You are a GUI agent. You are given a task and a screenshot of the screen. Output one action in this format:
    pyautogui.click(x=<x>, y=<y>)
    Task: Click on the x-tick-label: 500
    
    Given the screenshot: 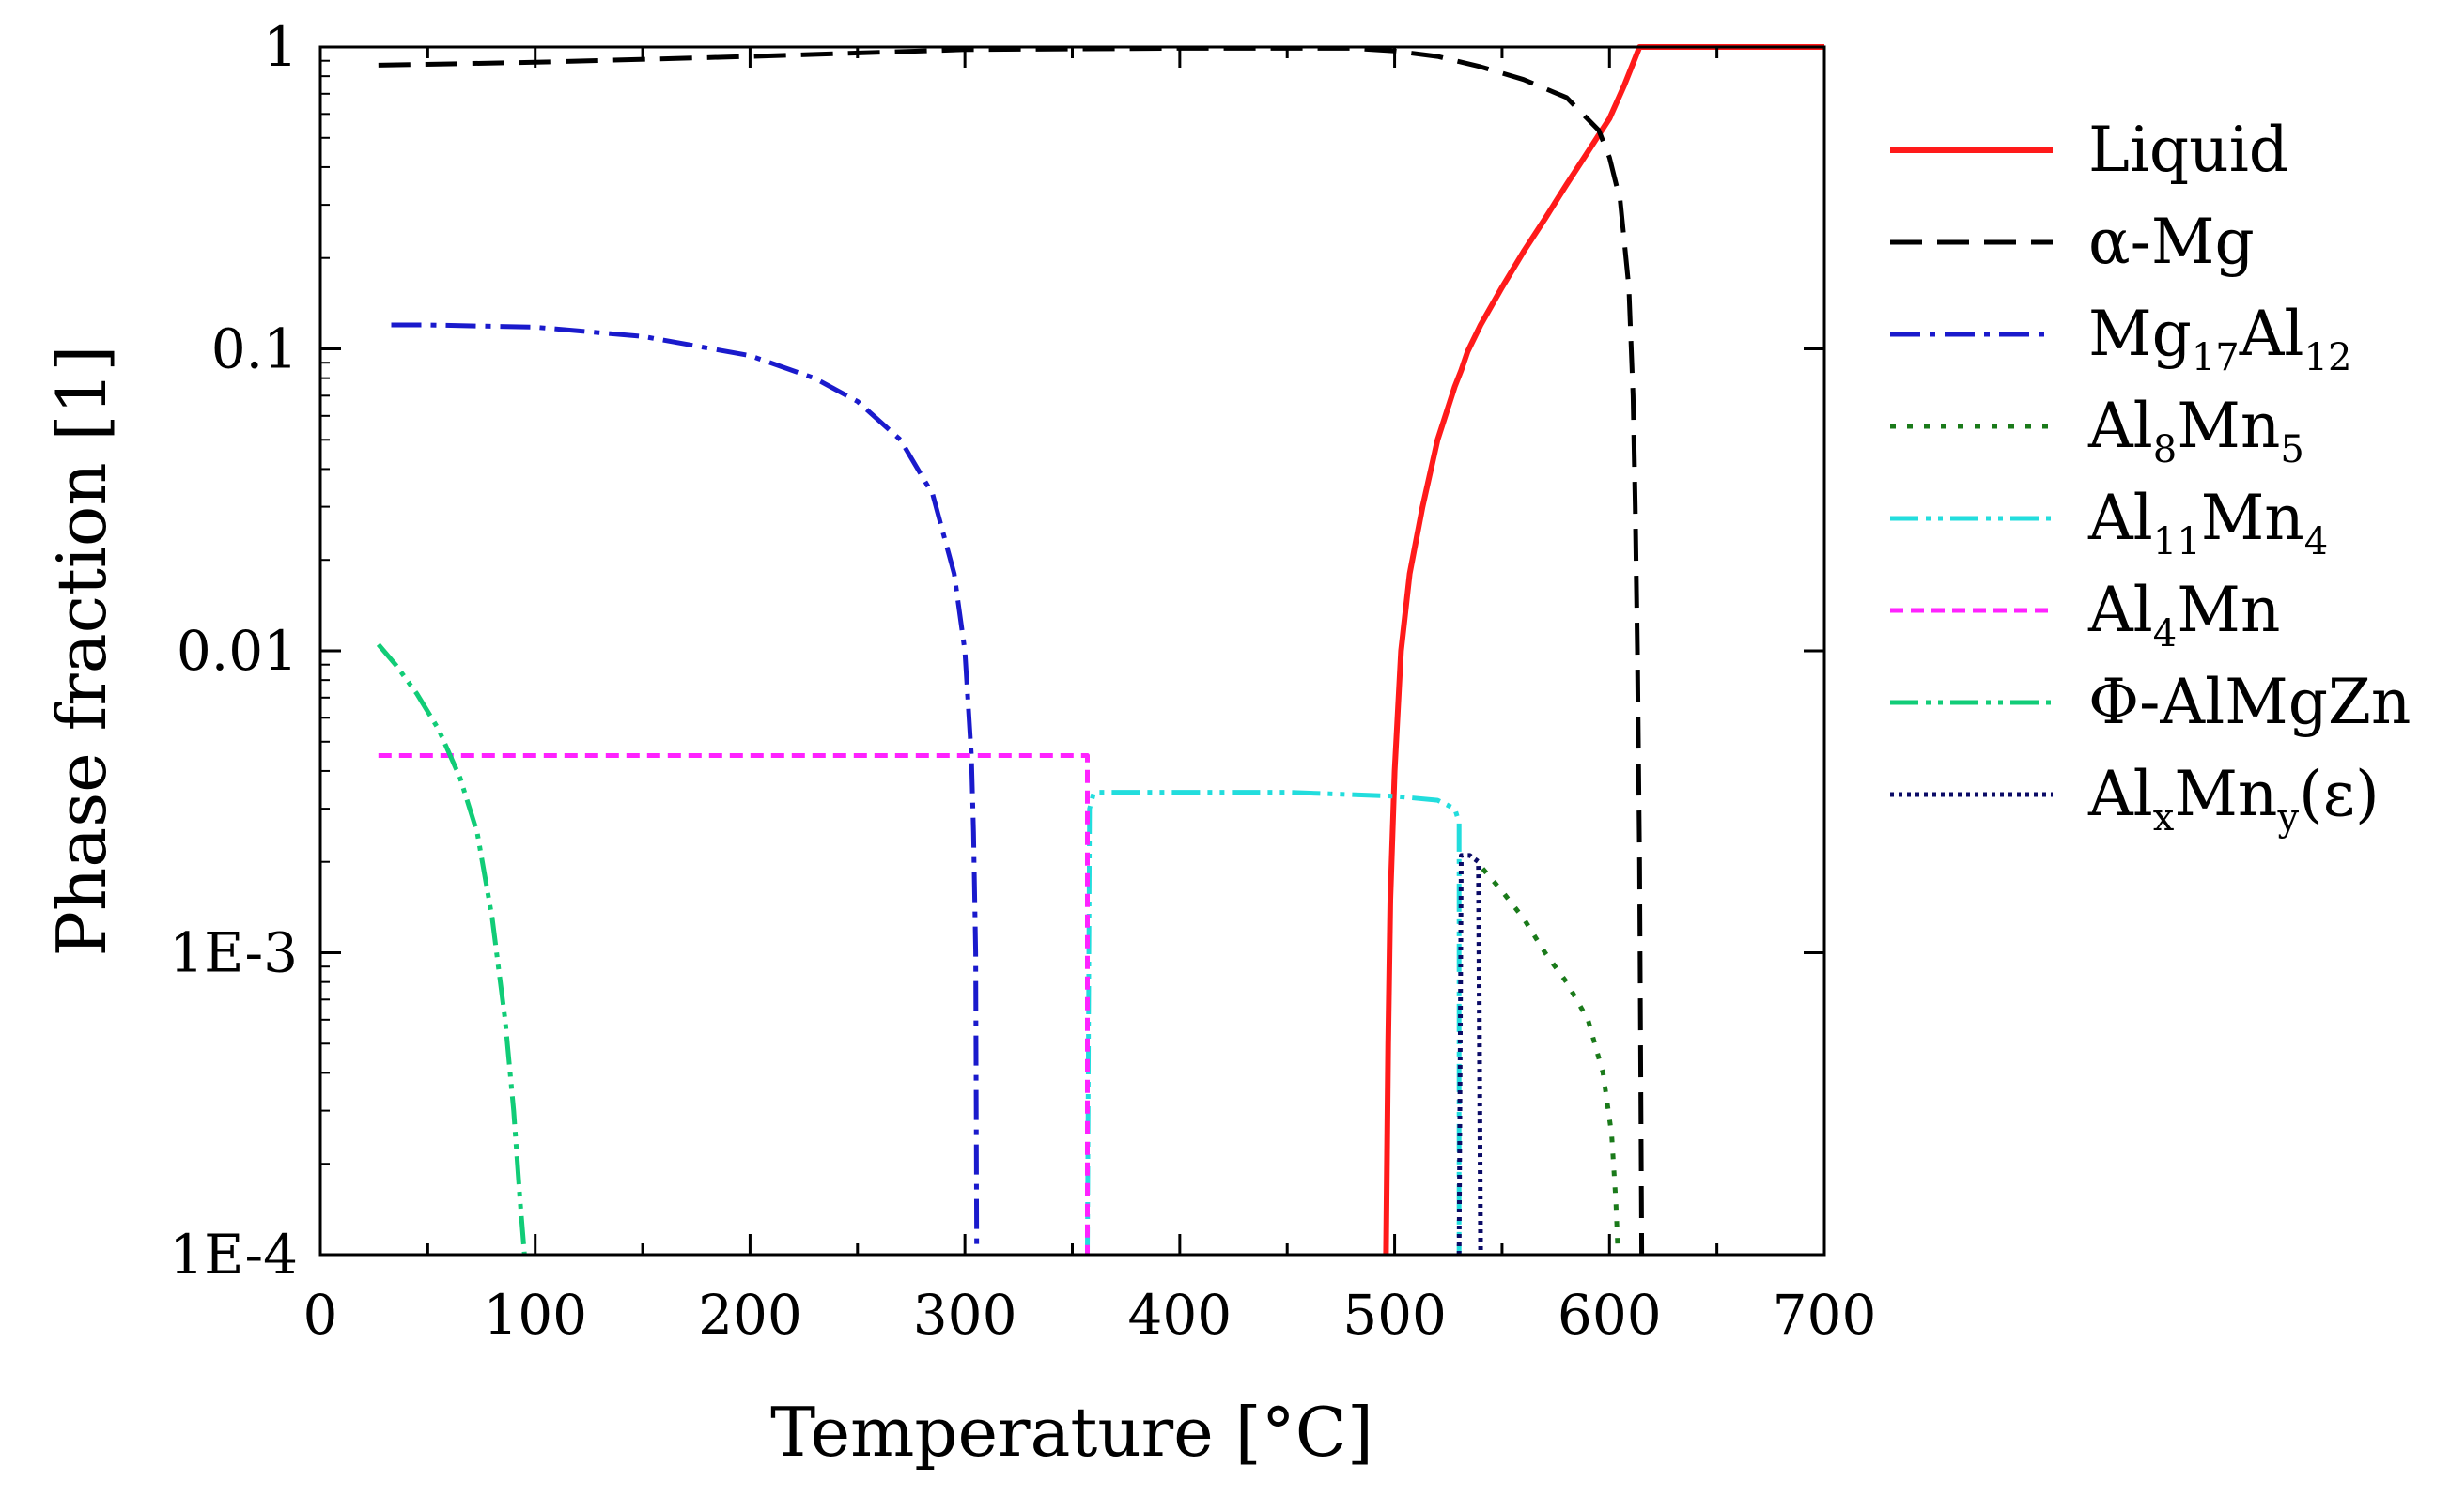 What is the action you would take?
    pyautogui.click(x=1395, y=1315)
    